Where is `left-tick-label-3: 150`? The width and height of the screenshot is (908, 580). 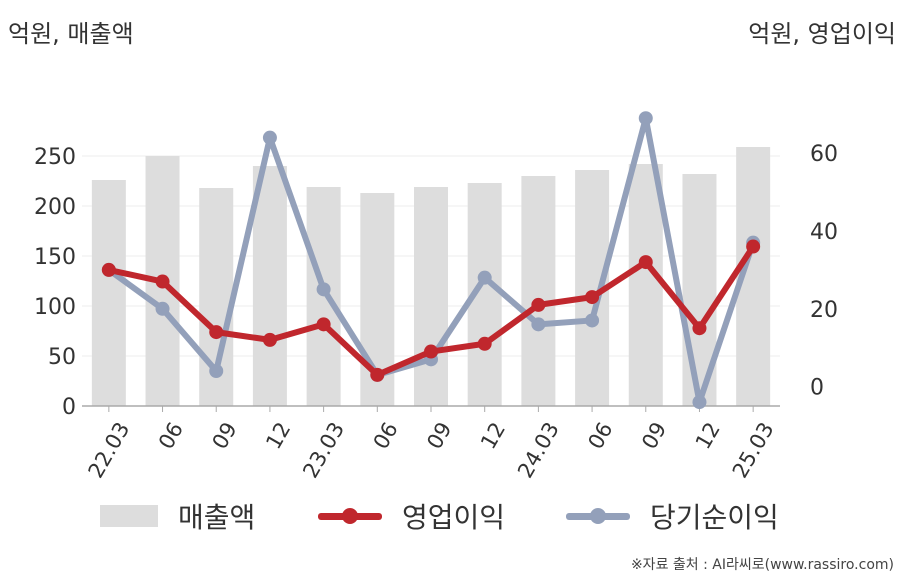
left-tick-label-3: 150 is located at coordinates (55, 257).